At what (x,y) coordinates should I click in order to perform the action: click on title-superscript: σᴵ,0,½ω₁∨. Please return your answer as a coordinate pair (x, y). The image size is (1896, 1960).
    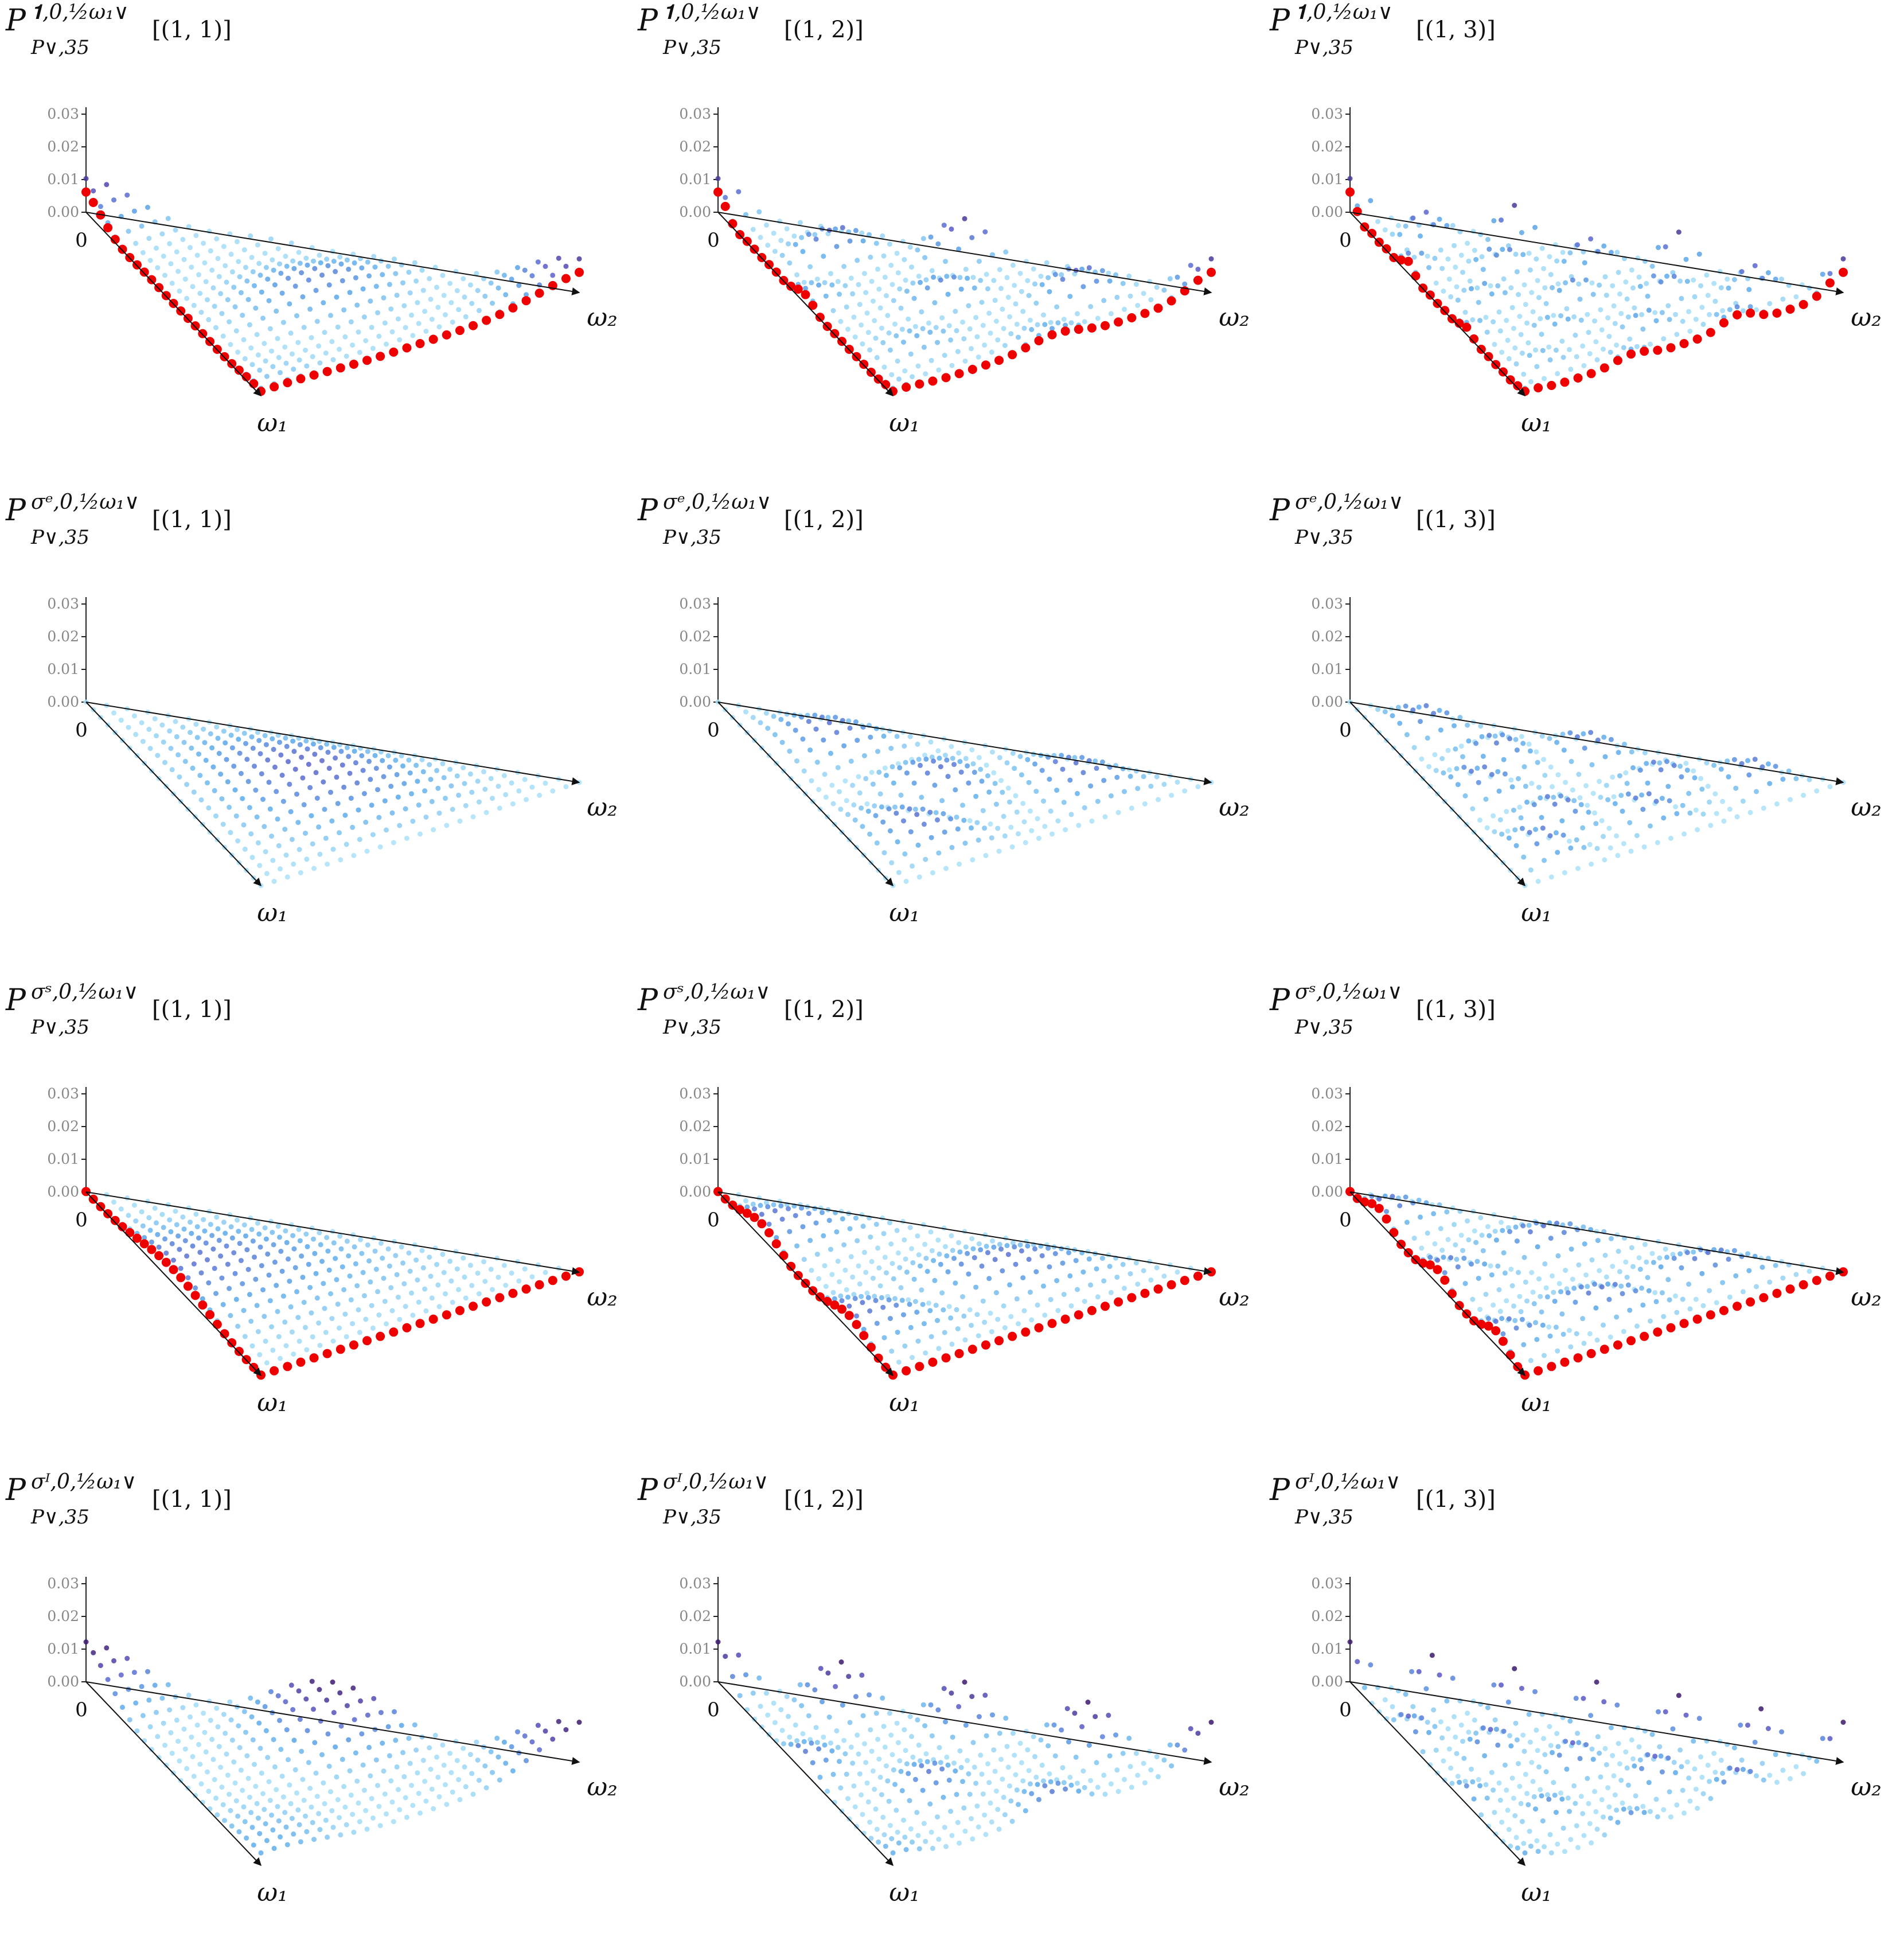
    Looking at the image, I should click on (1348, 1482).